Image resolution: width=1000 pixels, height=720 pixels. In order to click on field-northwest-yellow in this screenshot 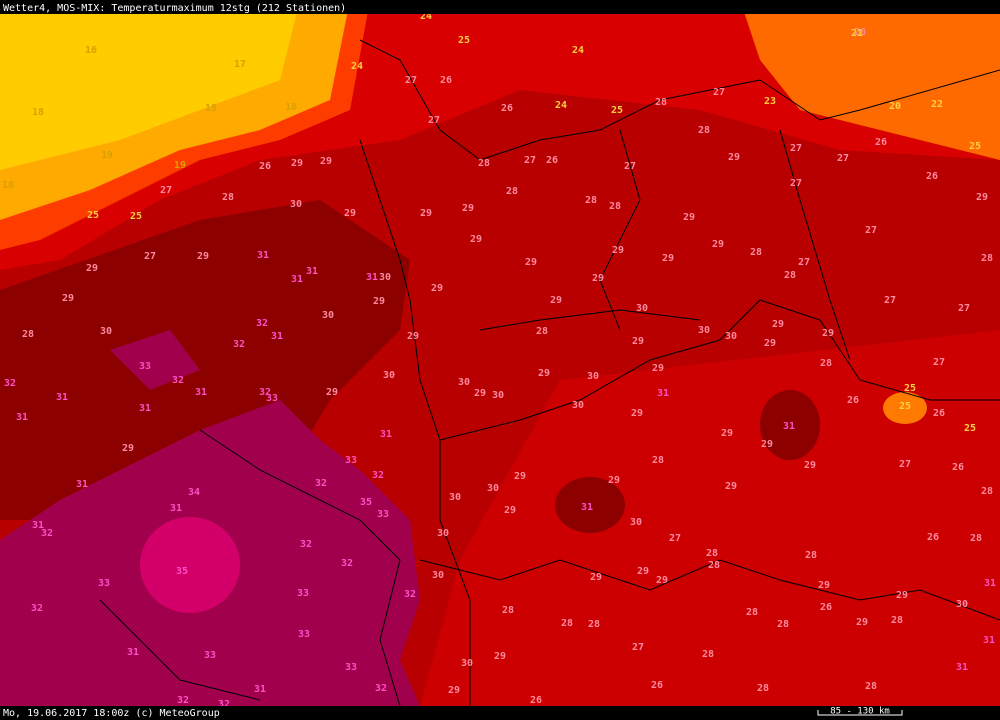, I will do `click(150, 85)`.